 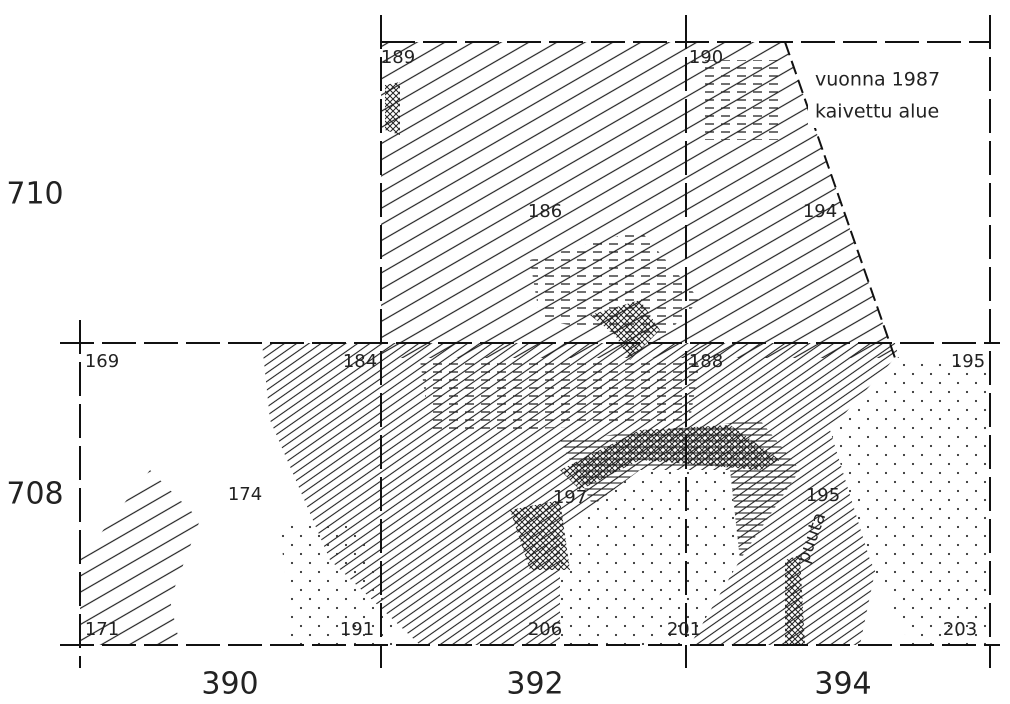 I want to click on cell-number: 191, so click(x=357, y=629).